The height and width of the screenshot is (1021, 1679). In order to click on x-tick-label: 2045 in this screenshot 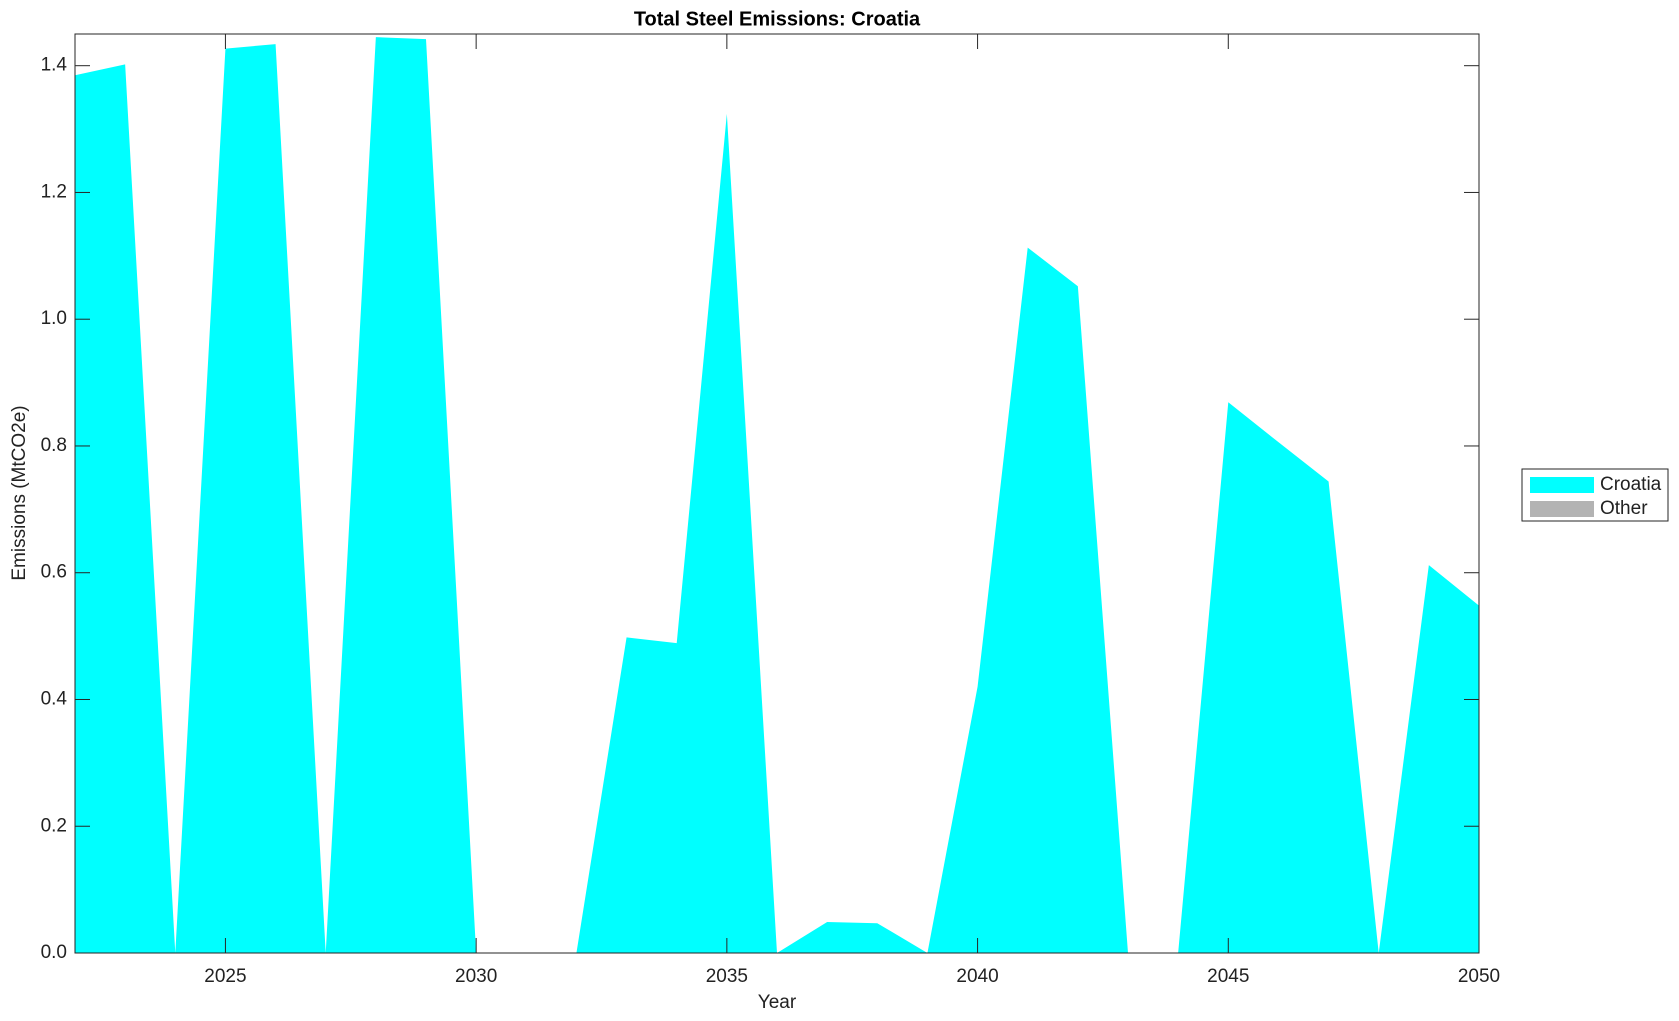, I will do `click(1228, 976)`.